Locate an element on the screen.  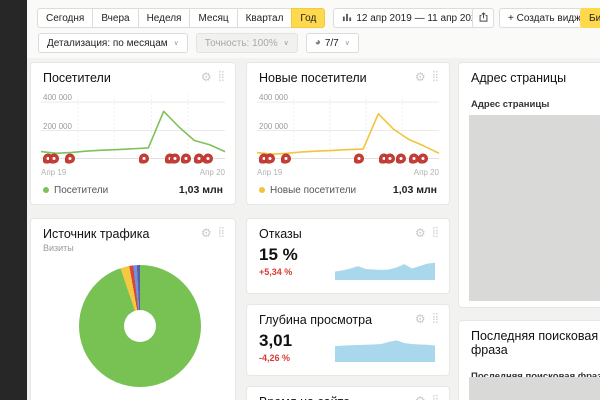
accuracy-dropdown: Точность: 100% ∨ is located at coordinates (246, 43).